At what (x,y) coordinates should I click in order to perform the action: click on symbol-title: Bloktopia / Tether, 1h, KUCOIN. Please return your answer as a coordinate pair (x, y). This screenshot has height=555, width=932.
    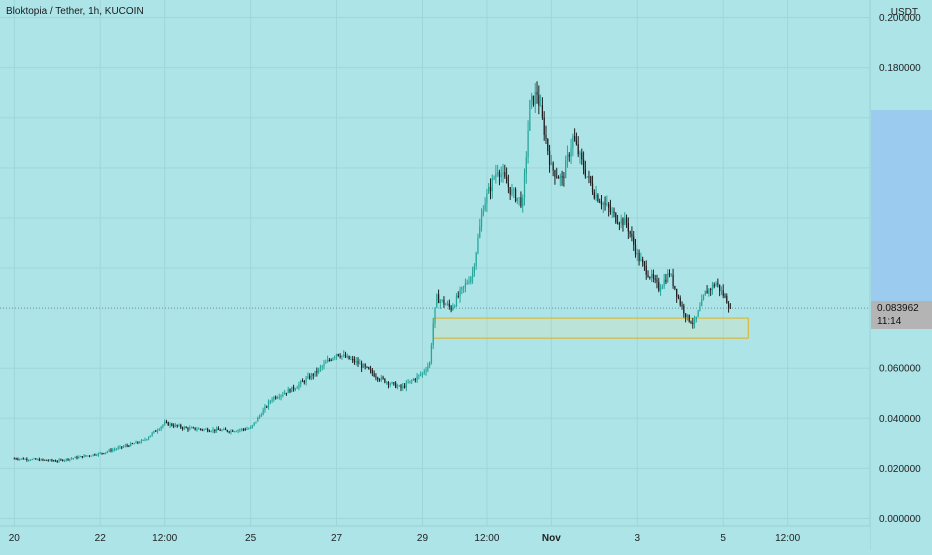
    Looking at the image, I should click on (75, 11).